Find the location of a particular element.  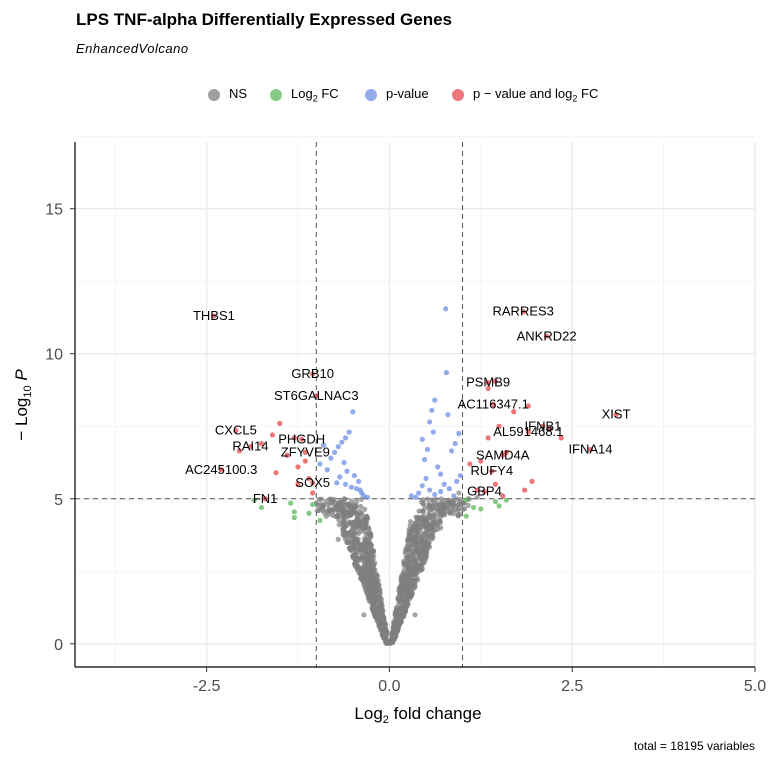

gene-label-ankrd22: ANKRD22 is located at coordinates (547, 335).